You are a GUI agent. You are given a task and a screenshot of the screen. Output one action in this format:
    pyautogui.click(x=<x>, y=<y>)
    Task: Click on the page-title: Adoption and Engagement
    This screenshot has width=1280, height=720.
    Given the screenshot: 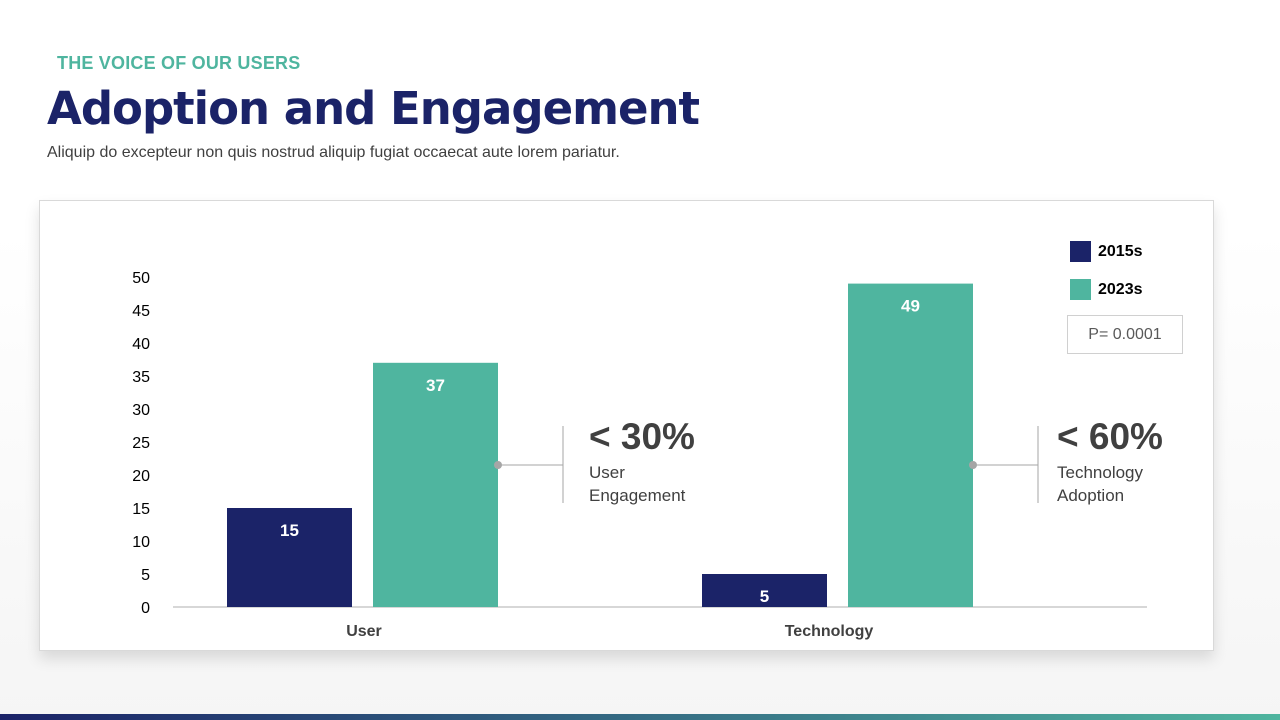 What is the action you would take?
    pyautogui.click(x=373, y=108)
    